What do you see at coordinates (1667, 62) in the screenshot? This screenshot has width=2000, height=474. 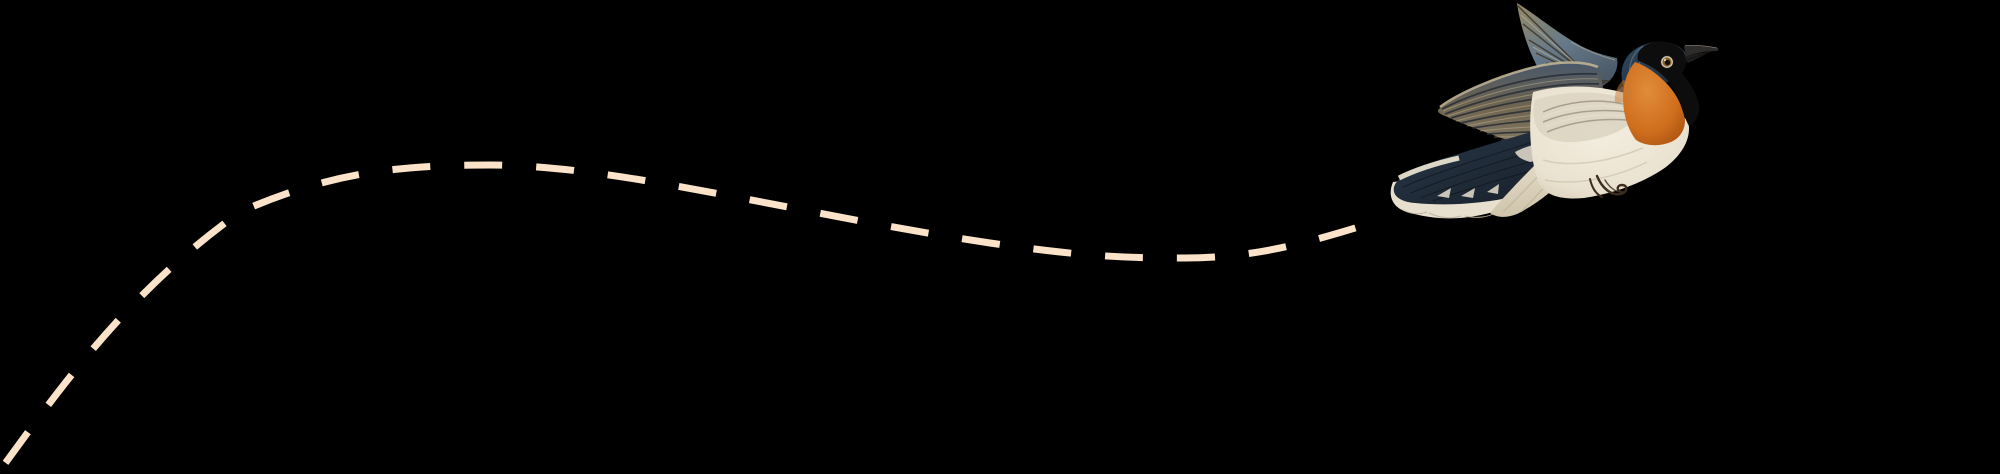 I see `eye` at bounding box center [1667, 62].